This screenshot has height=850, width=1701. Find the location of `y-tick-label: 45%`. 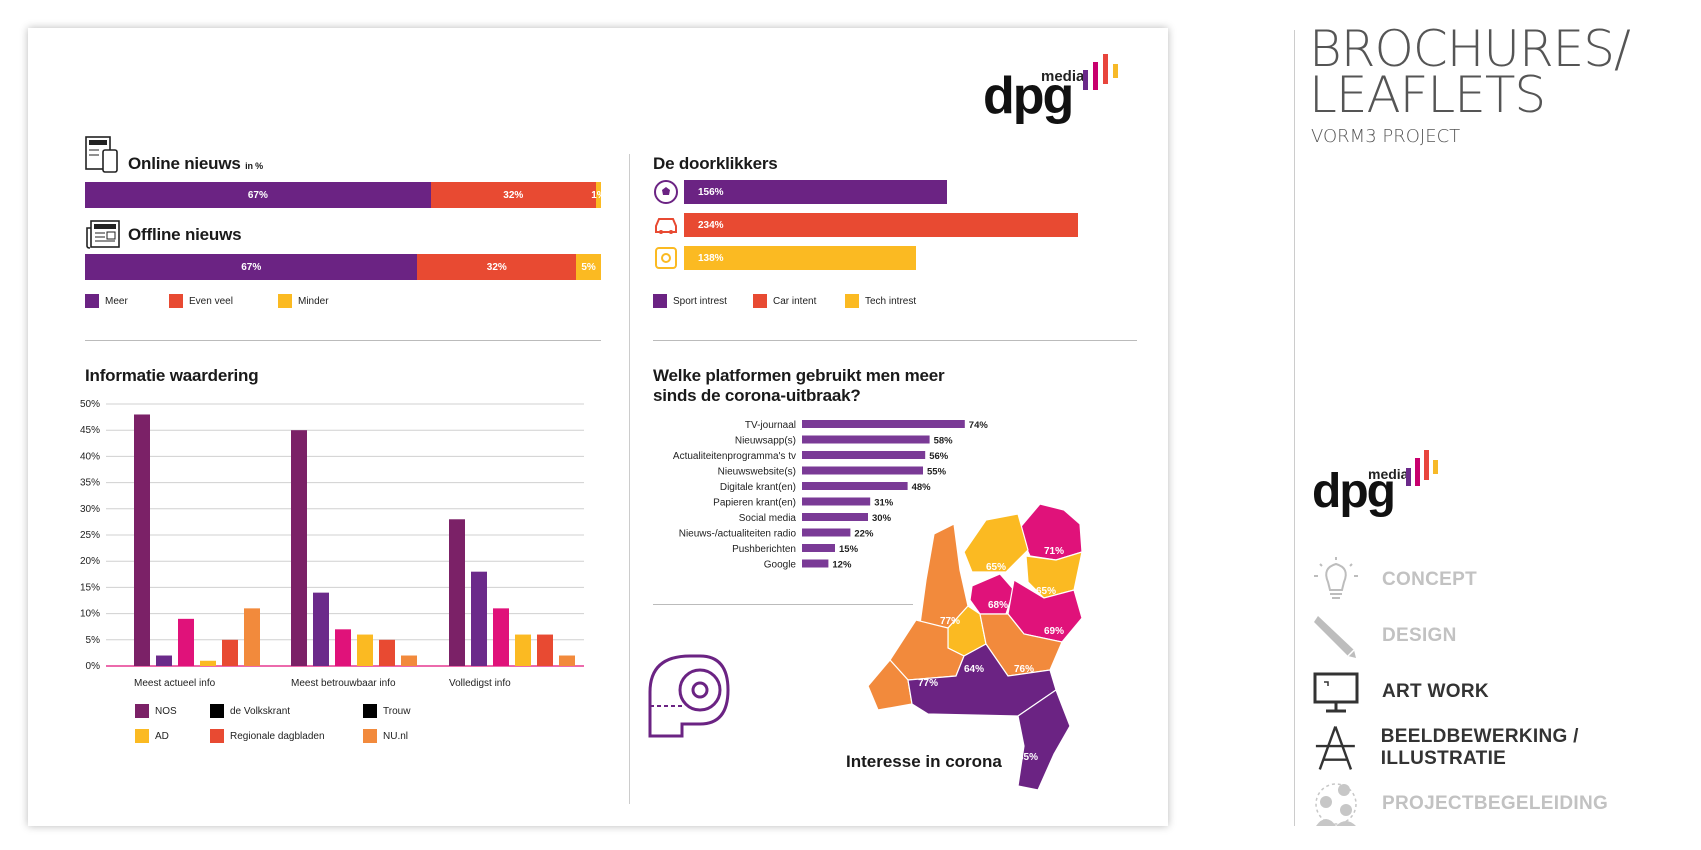

y-tick-label: 45% is located at coordinates (90, 430).